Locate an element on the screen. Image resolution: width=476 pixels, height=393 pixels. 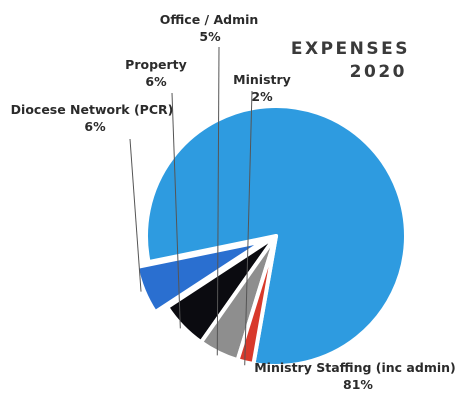
pie-slice-ministry is located at coordinates (256, 300).